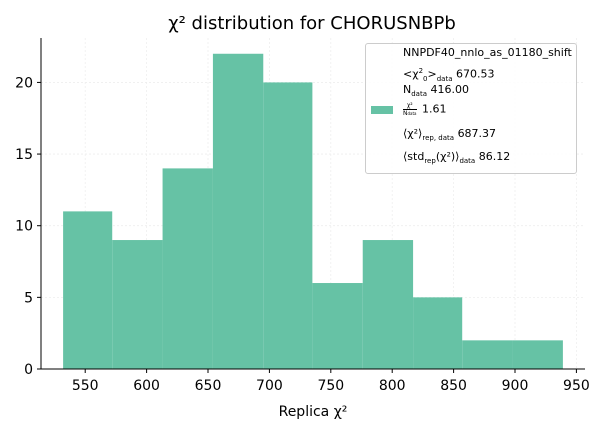 The height and width of the screenshot is (432, 597). I want to click on legend-ratio: χ² Ndata 1.61, so click(425, 109).